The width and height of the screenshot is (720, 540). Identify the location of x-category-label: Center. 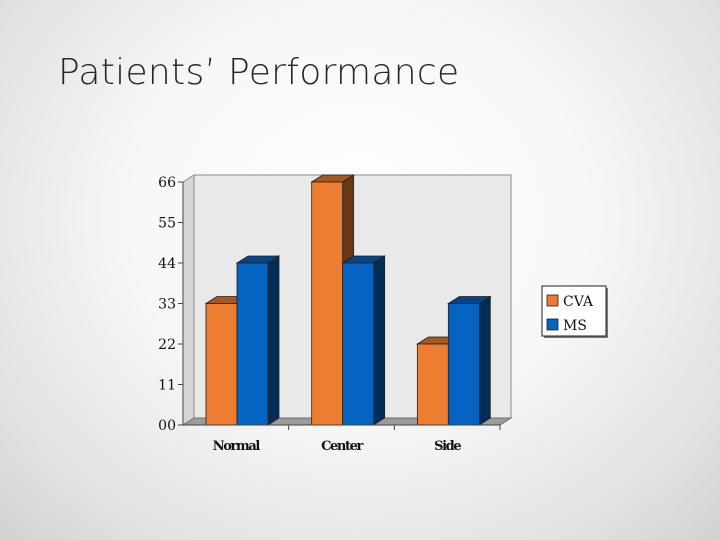
(342, 446).